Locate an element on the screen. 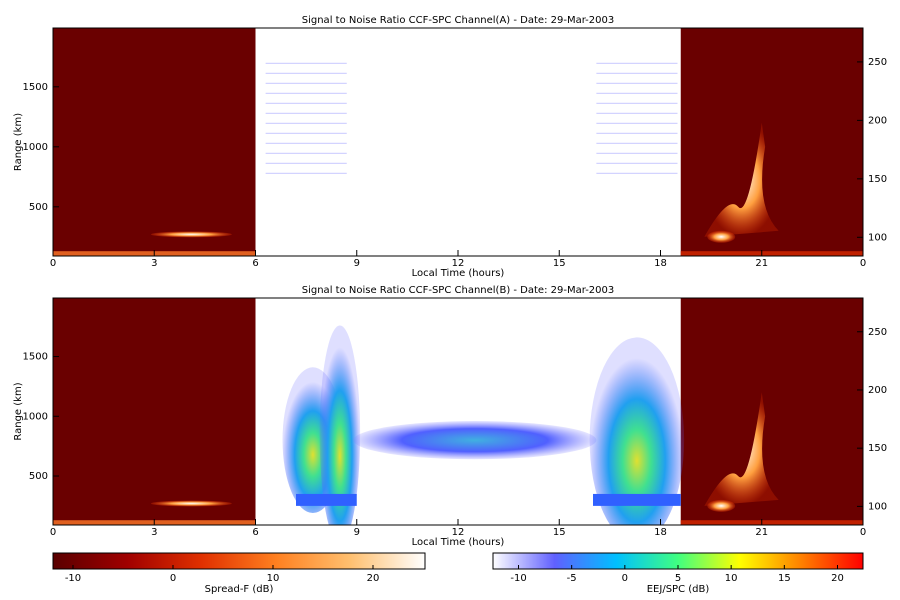  colorbar-tick-label: 15 is located at coordinates (784, 578).